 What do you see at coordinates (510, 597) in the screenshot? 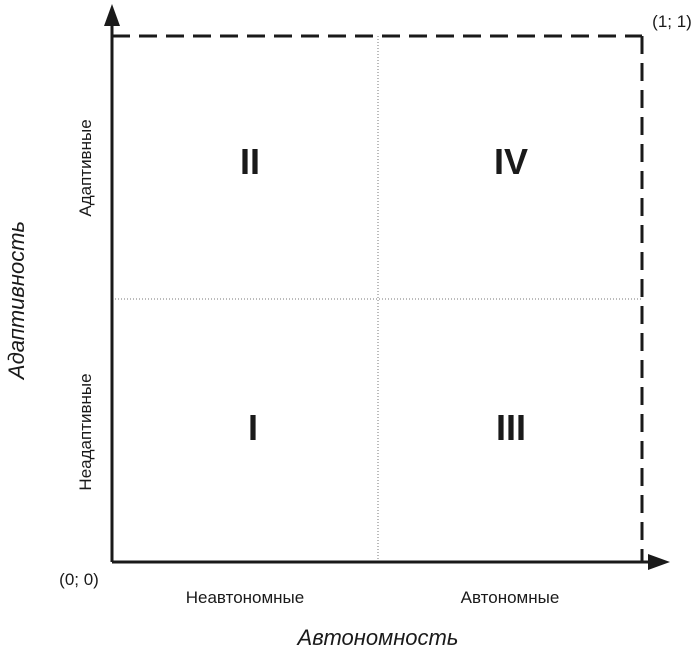
I see `x-category-autonomous: Автономные` at bounding box center [510, 597].